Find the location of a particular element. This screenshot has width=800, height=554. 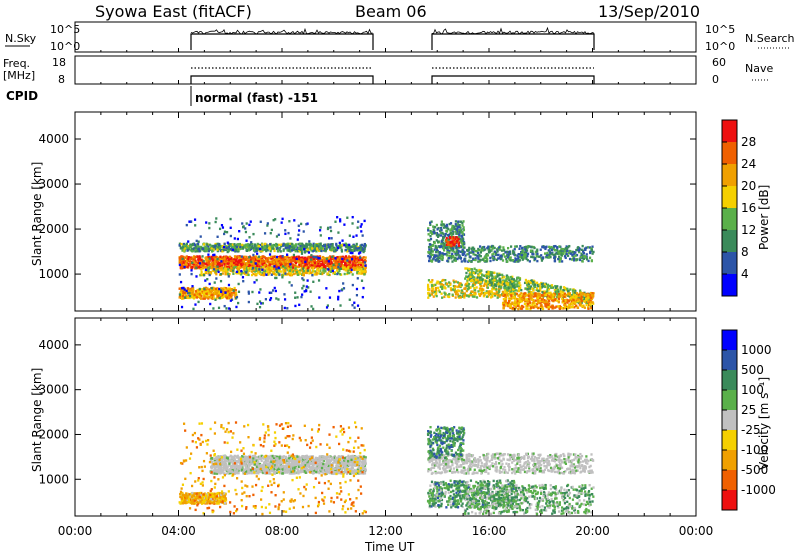

freq-tick-top: 18 is located at coordinates (59, 62).